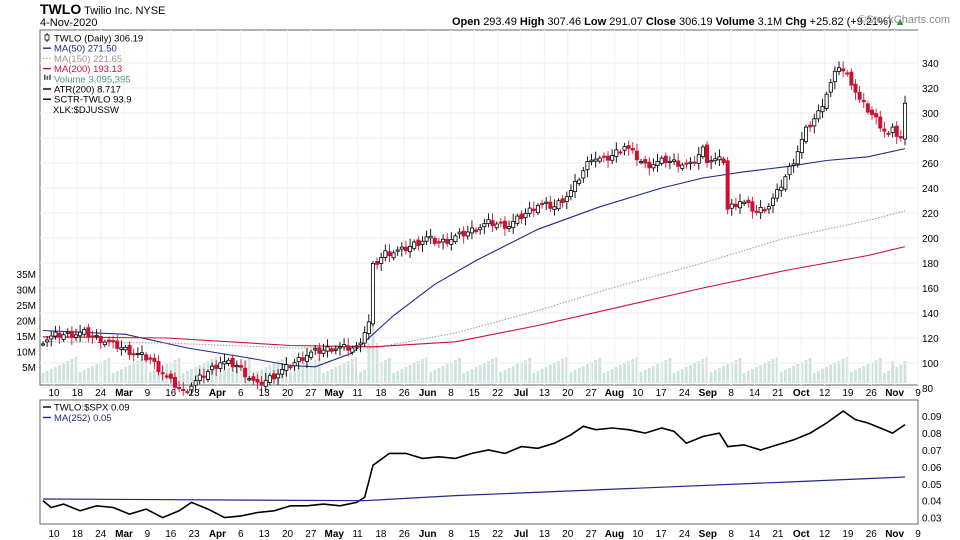  I want to click on x-tick-label-lower: 18, so click(381, 534).